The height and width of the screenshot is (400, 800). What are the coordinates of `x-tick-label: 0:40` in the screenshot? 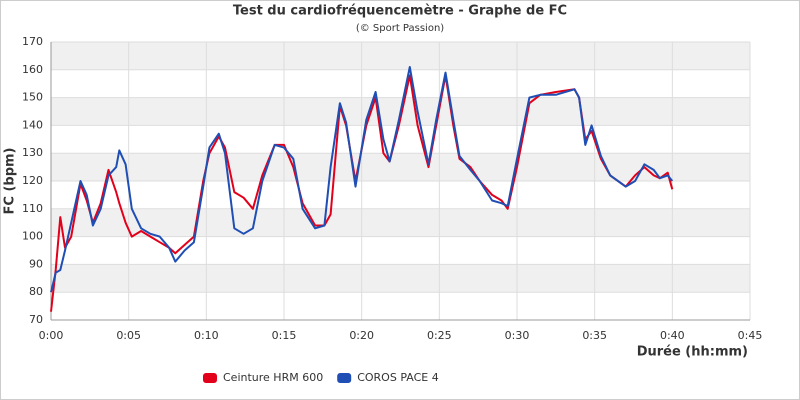 It's located at (672, 335).